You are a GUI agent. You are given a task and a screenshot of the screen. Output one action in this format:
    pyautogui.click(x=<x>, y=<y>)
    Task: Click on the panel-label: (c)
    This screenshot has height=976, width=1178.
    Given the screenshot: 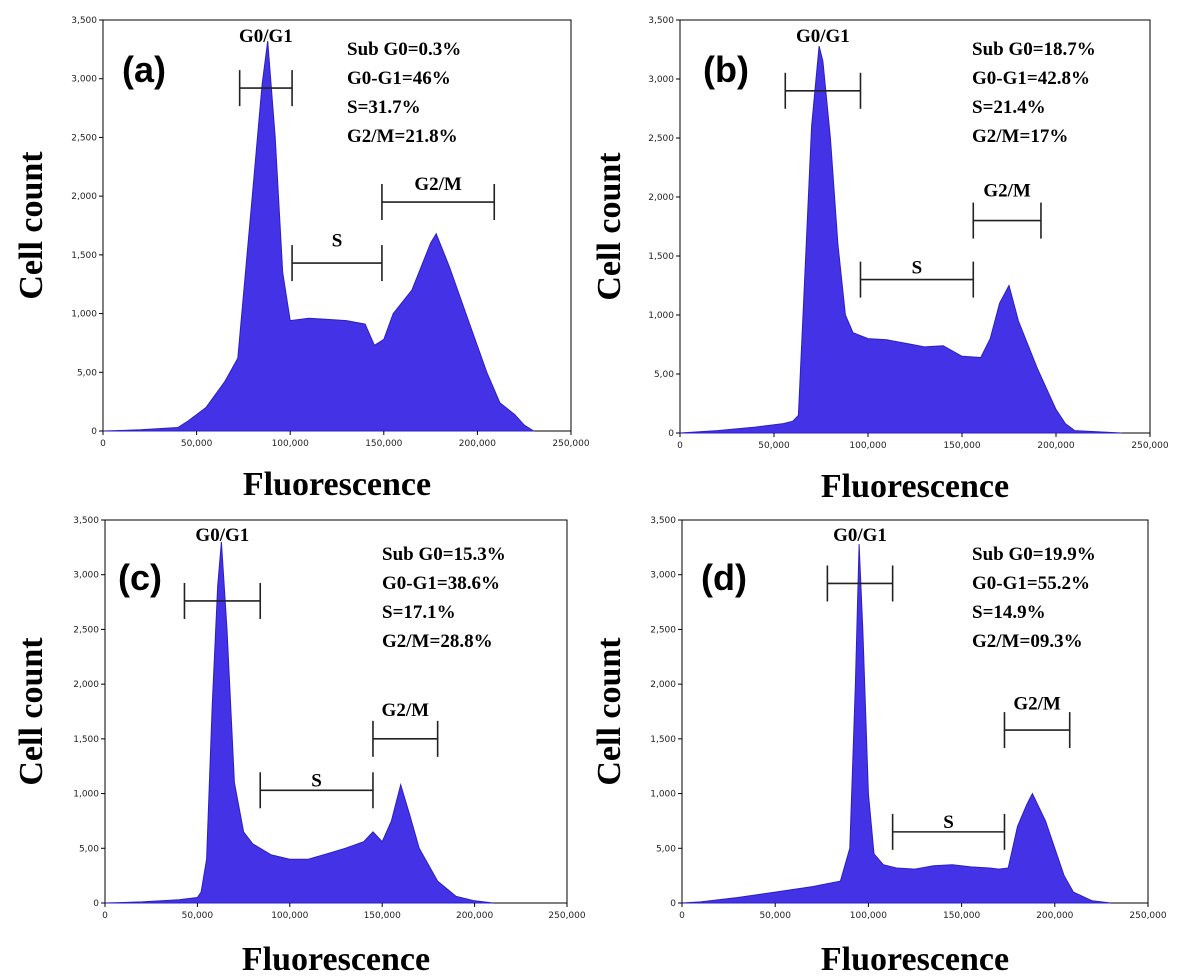 What is the action you would take?
    pyautogui.click(x=140, y=577)
    